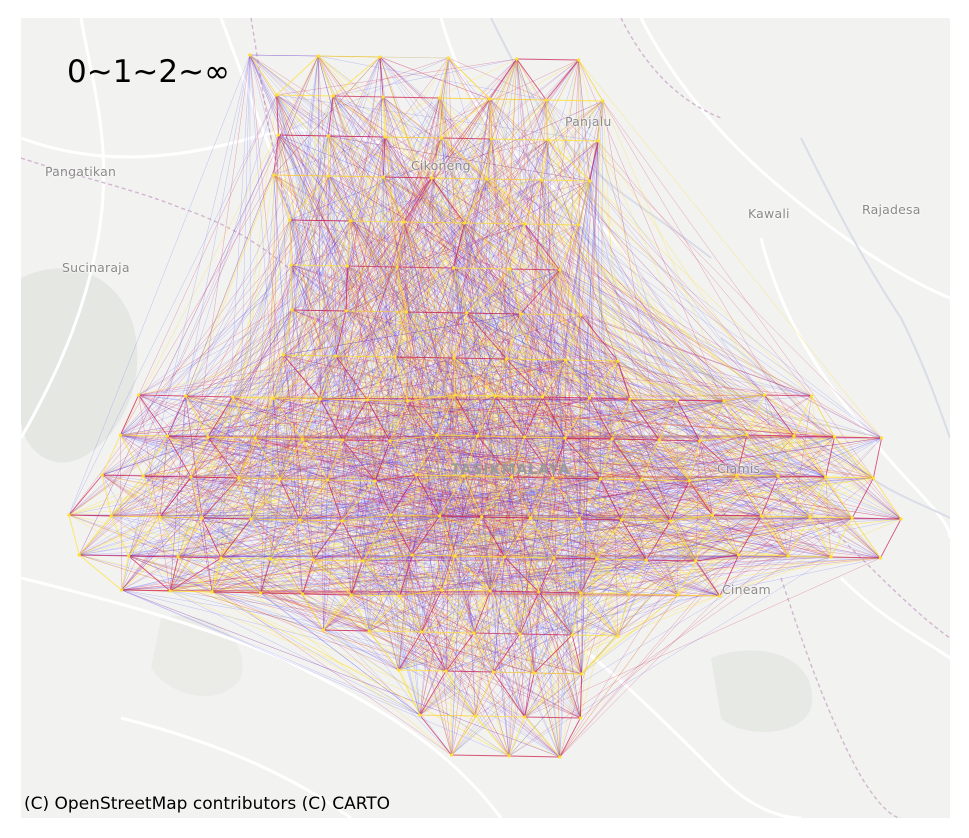 This screenshot has width=969, height=838. What do you see at coordinates (762, 691) in the screenshot?
I see `terrain-patch` at bounding box center [762, 691].